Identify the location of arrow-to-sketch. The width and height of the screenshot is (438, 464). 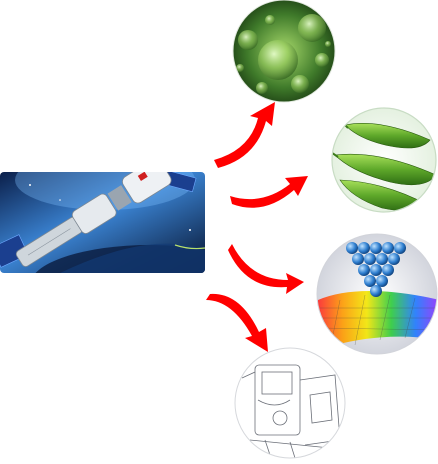
(237, 322).